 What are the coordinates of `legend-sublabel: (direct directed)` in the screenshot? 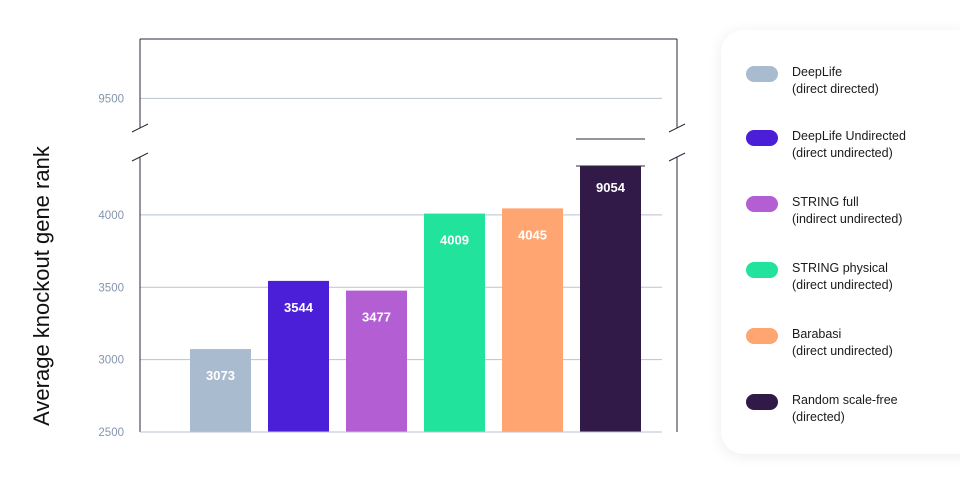 It's located at (835, 89).